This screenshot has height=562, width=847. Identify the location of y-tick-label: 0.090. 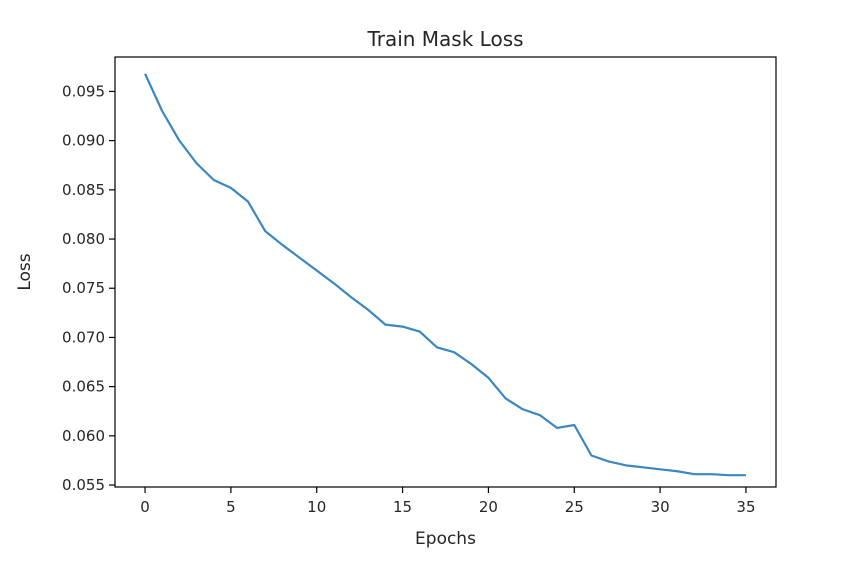
(83, 141).